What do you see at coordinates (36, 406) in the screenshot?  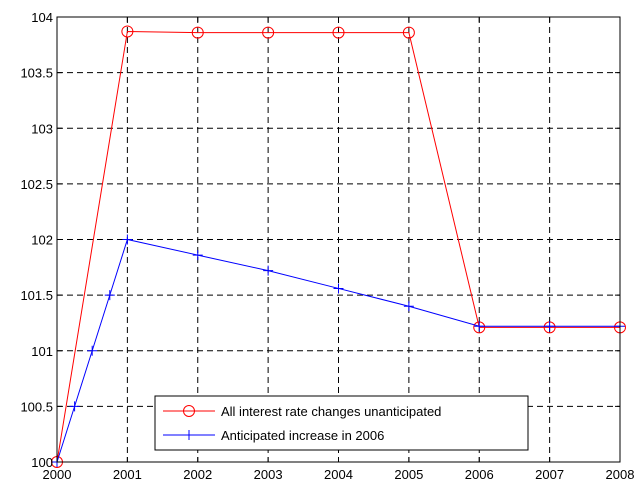 I see `y-tick-label: 100.5` at bounding box center [36, 406].